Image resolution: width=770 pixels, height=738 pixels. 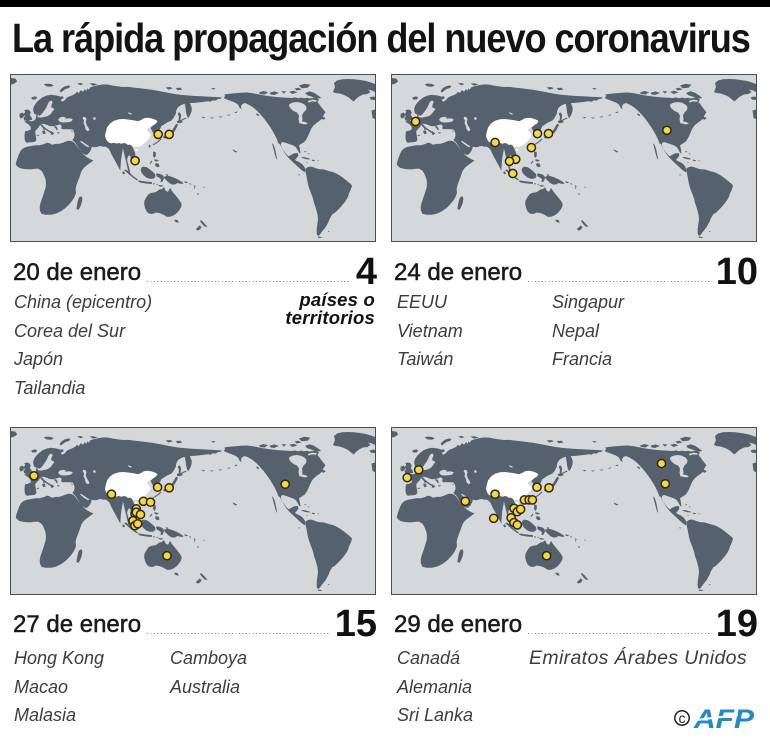 What do you see at coordinates (682, 718) in the screenshot?
I see `svg-text: c` at bounding box center [682, 718].